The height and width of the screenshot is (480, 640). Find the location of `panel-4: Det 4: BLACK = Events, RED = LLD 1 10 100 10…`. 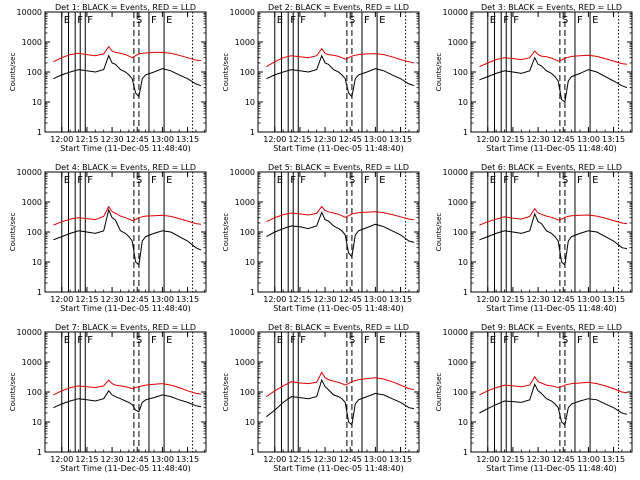

panel-4: Det 4: BLACK = Events, RED = LLD 1 10 100 10… is located at coordinates (108, 238).